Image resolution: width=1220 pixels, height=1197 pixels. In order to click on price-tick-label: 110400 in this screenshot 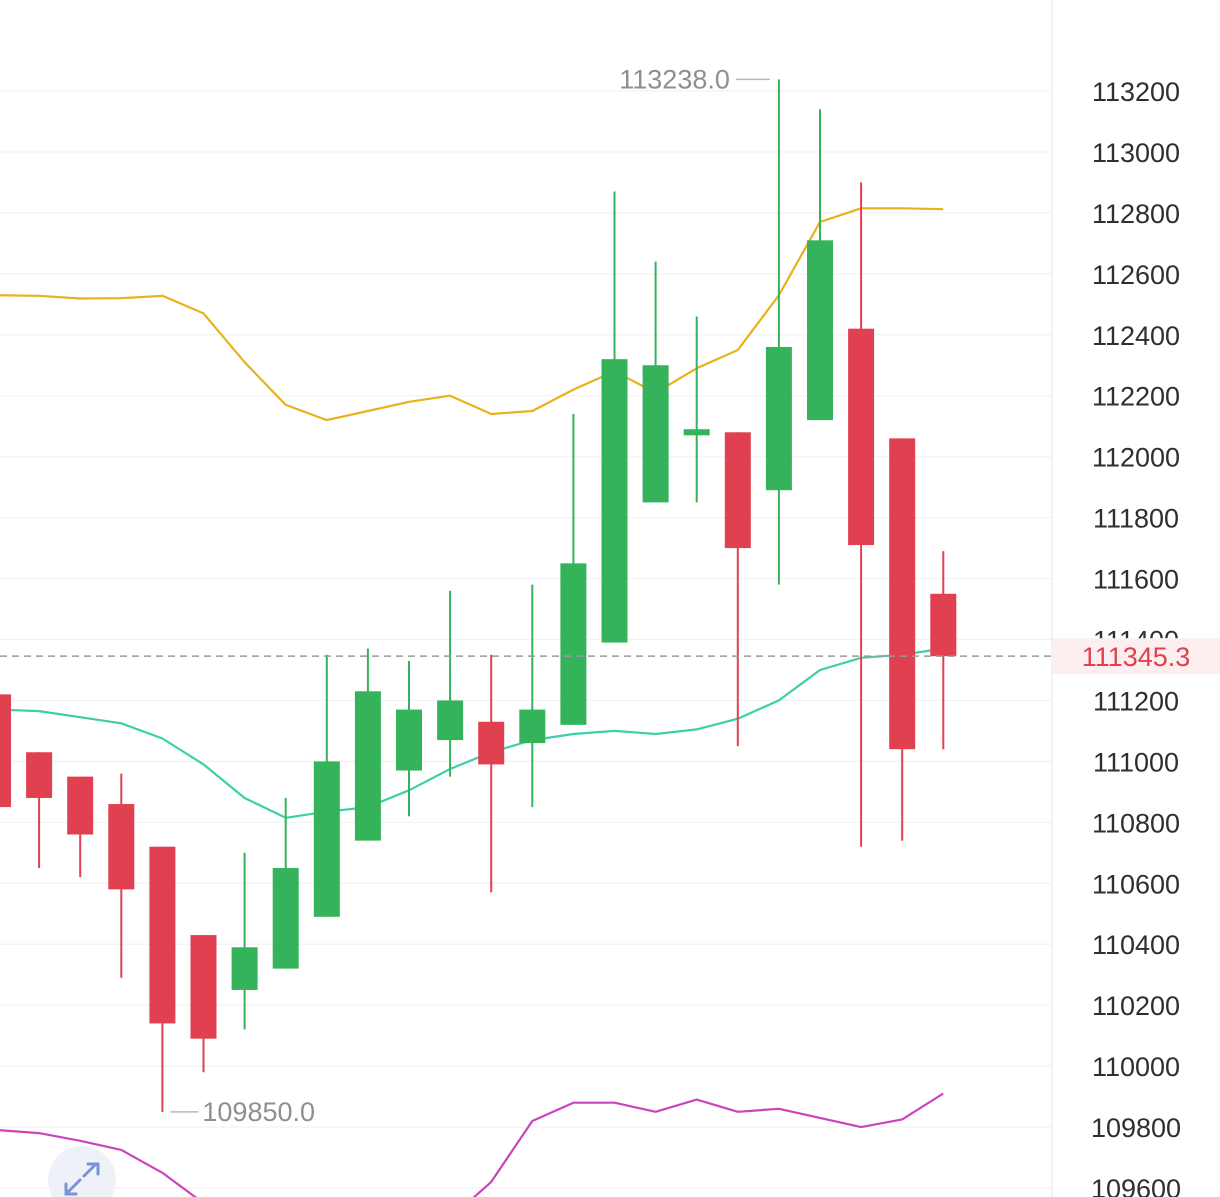, I will do `click(1136, 945)`.